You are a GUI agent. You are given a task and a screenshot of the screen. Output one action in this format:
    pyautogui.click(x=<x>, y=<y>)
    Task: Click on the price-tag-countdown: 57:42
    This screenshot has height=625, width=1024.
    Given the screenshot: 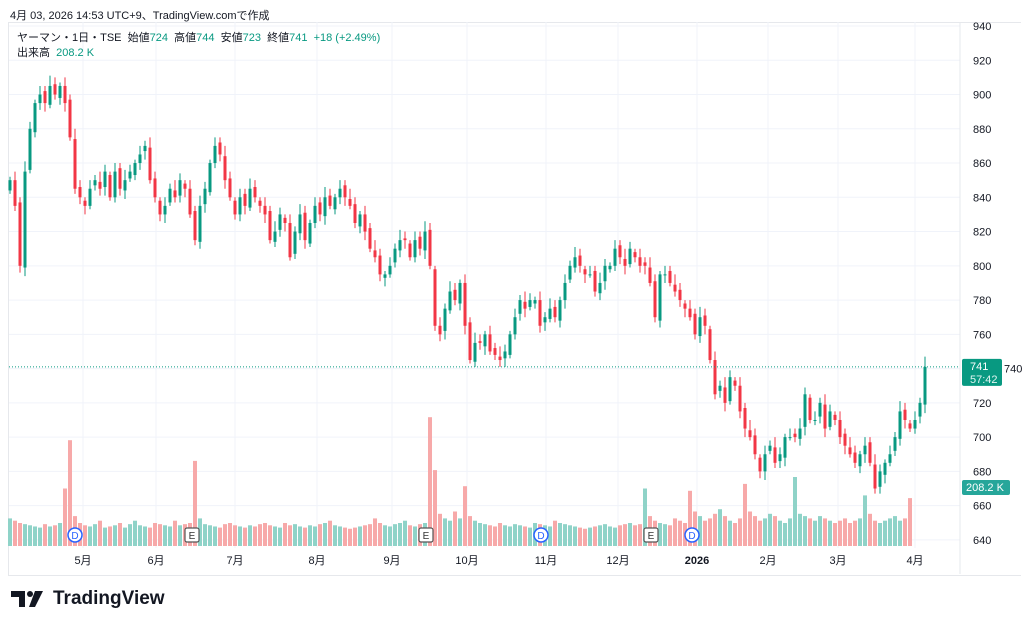 What is the action you would take?
    pyautogui.click(x=984, y=380)
    